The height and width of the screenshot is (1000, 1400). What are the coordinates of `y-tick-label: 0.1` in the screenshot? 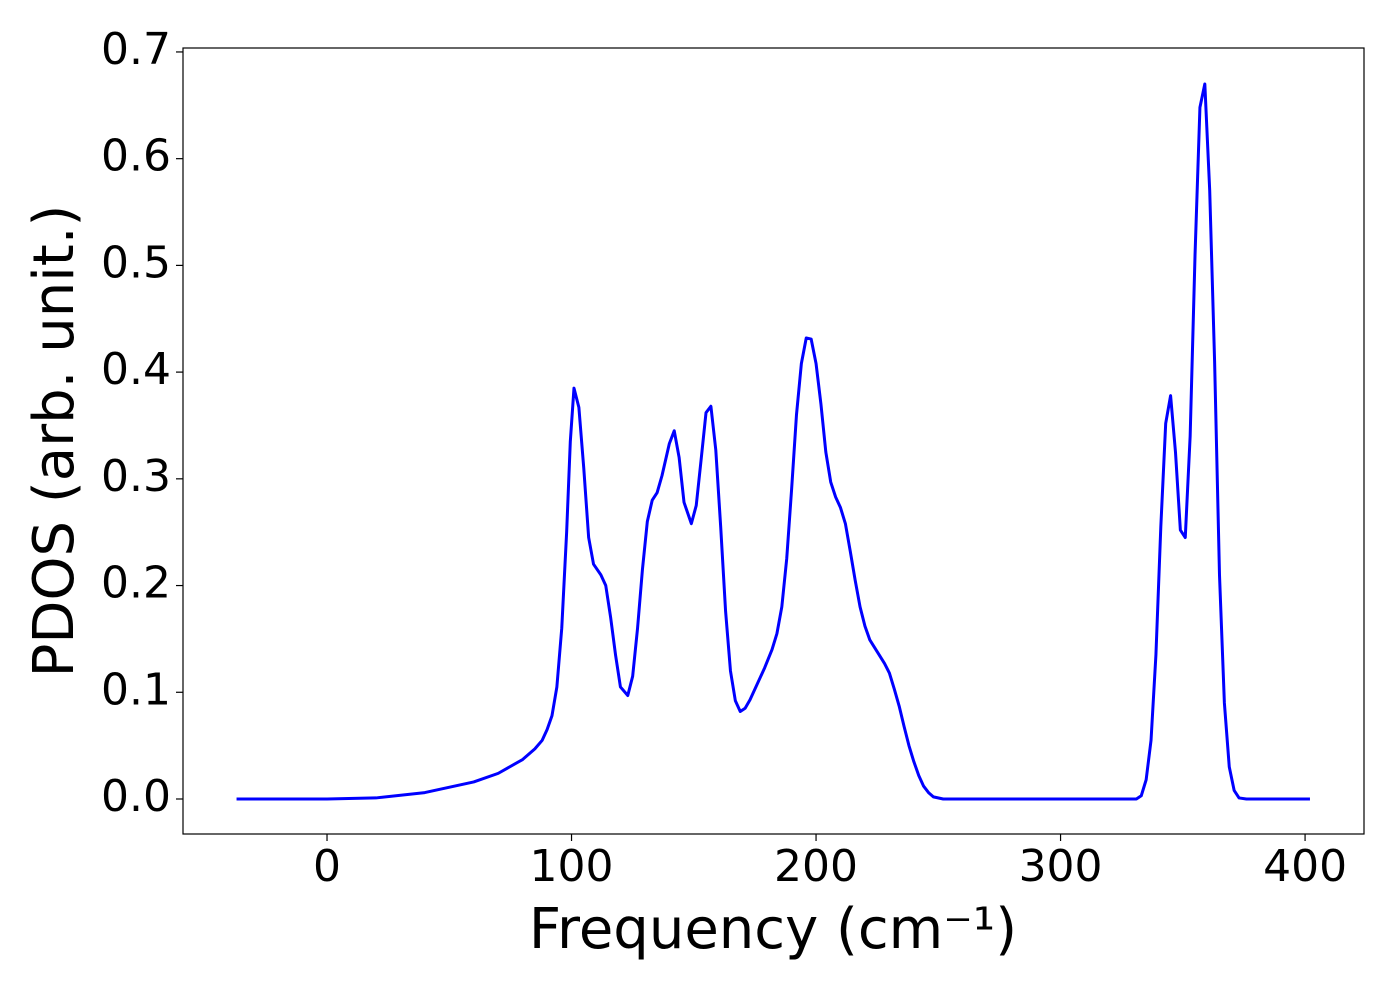 It's located at (136, 689).